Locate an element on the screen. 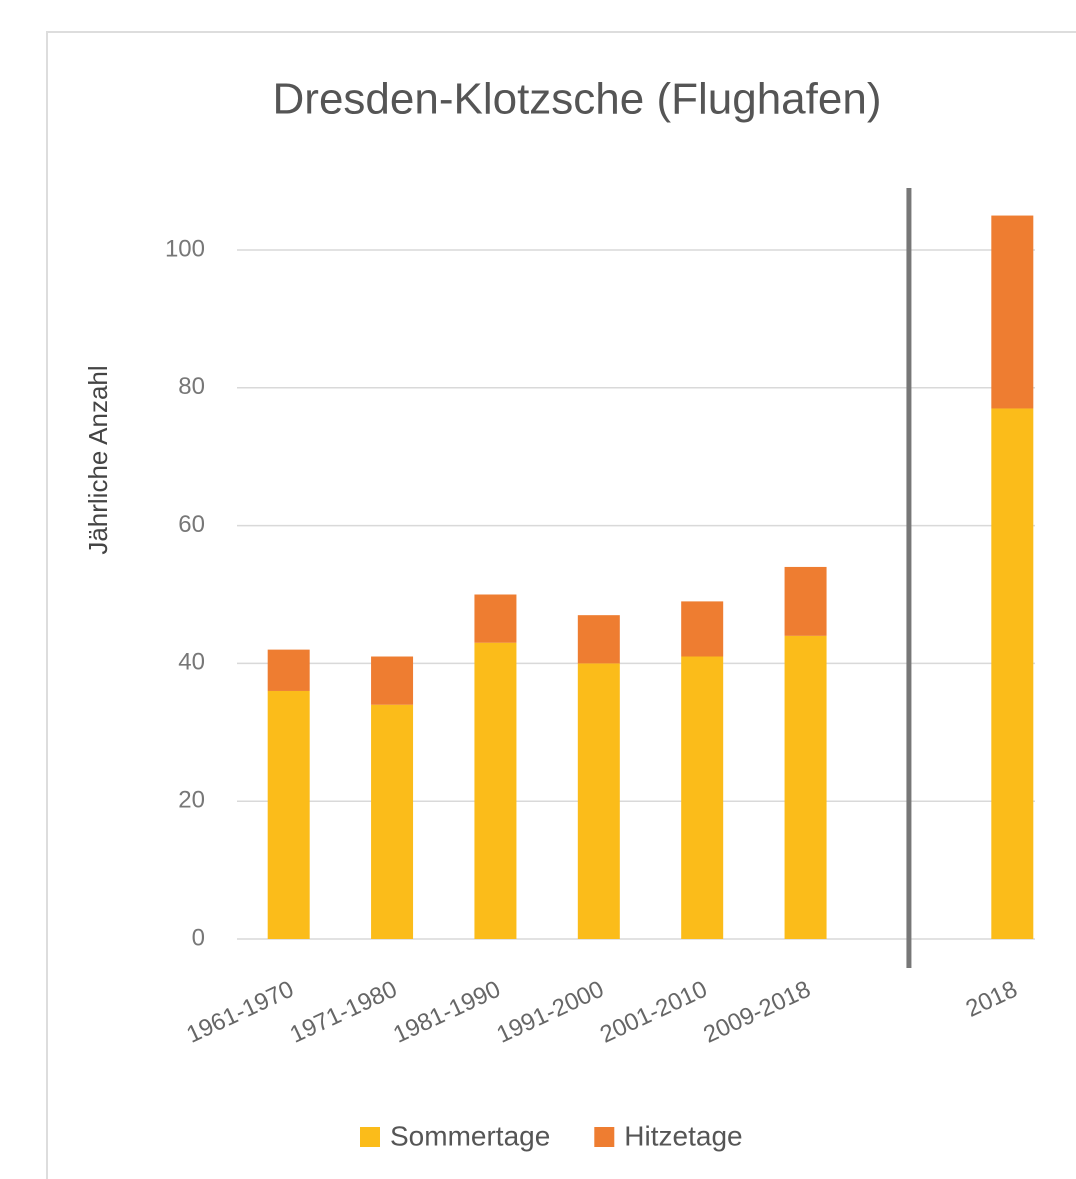  y-axis-label: Jährliche Anzahl is located at coordinates (98, 459).